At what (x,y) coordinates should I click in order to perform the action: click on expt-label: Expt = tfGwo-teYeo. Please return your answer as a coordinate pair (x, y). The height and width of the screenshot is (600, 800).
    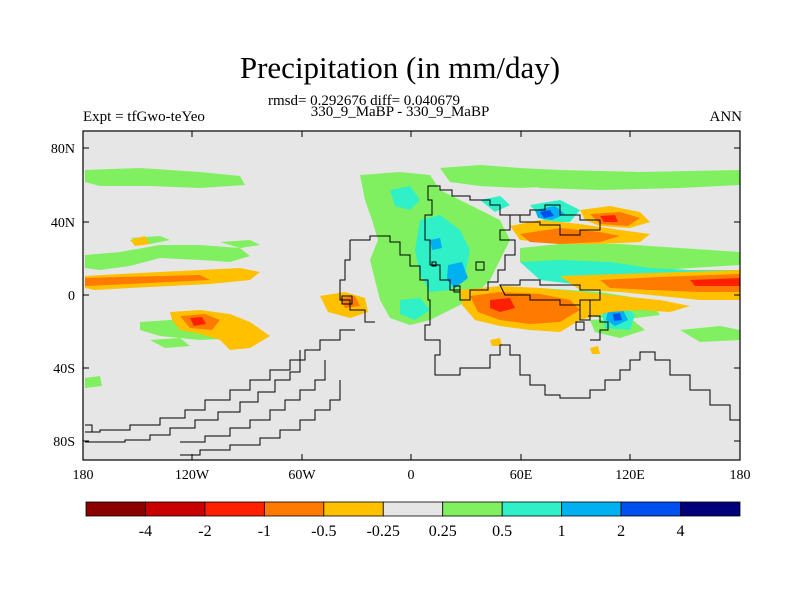
    Looking at the image, I should click on (144, 117).